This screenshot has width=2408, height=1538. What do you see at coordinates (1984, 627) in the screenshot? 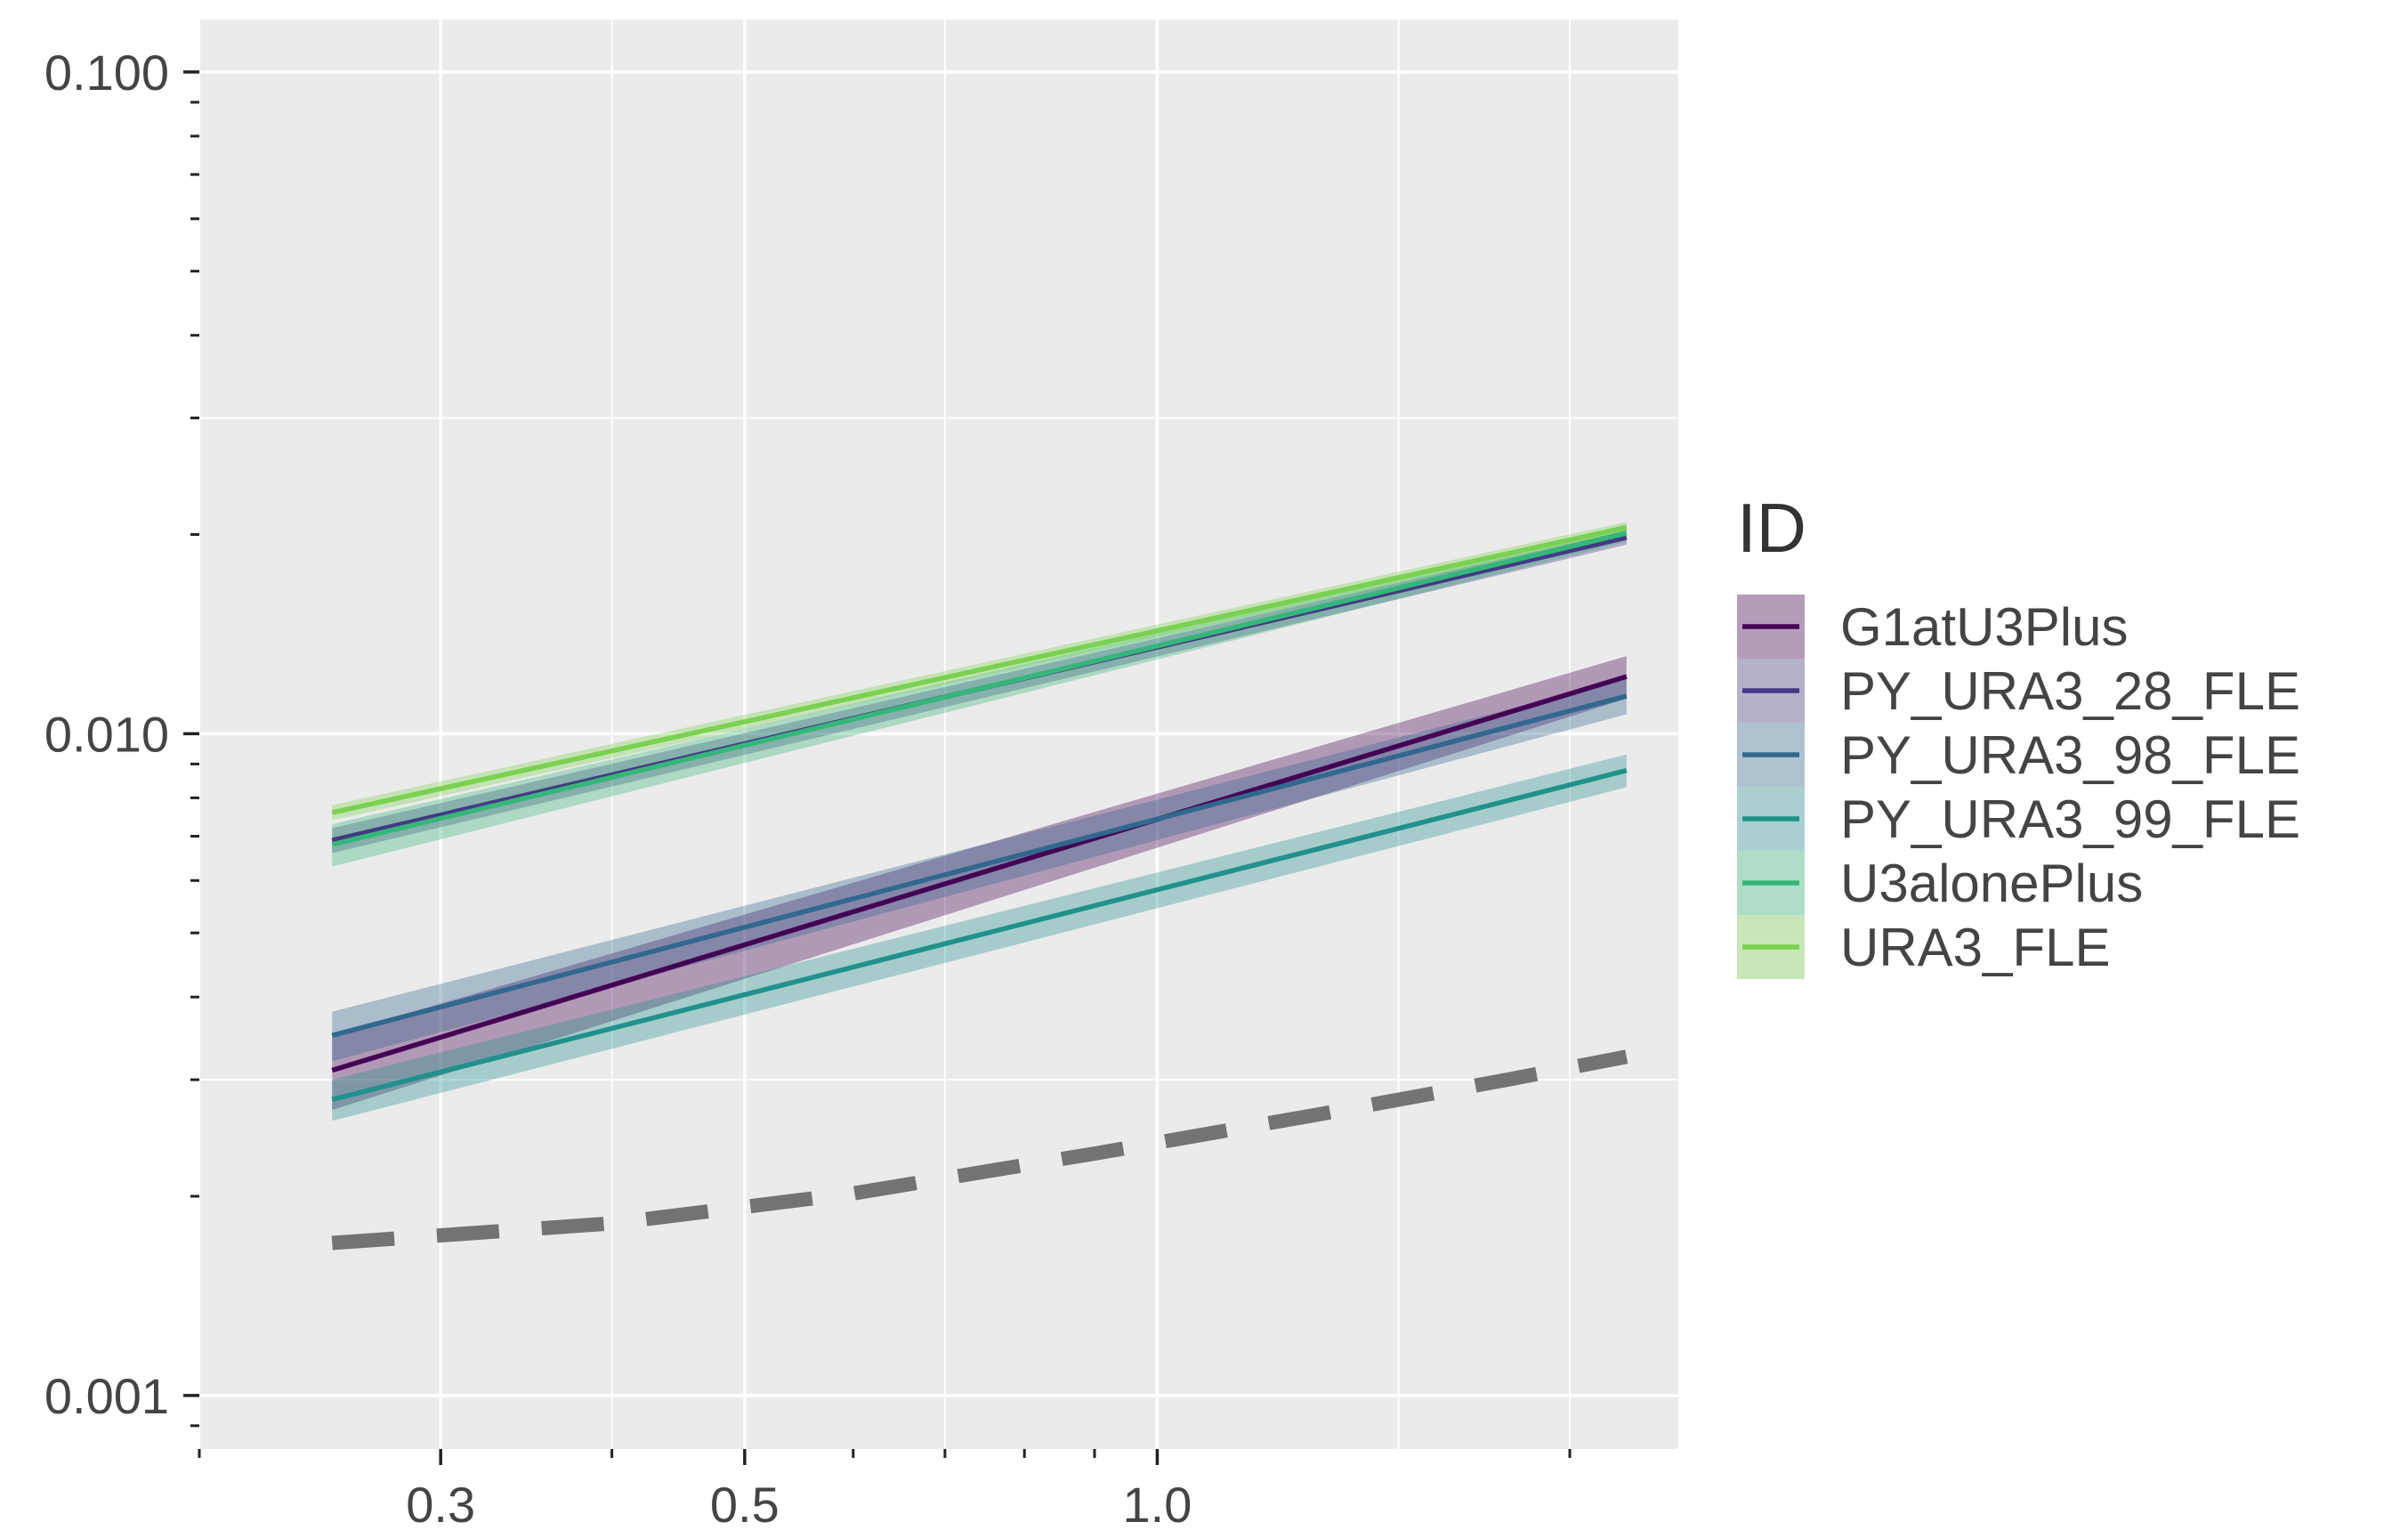
I see `legend-label: G1atU3Plus` at bounding box center [1984, 627].